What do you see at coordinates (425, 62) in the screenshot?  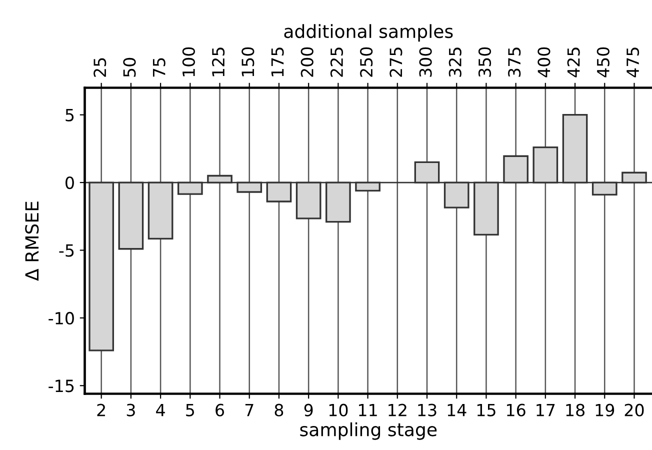 I see `x2-tick-label: 300` at bounding box center [425, 62].